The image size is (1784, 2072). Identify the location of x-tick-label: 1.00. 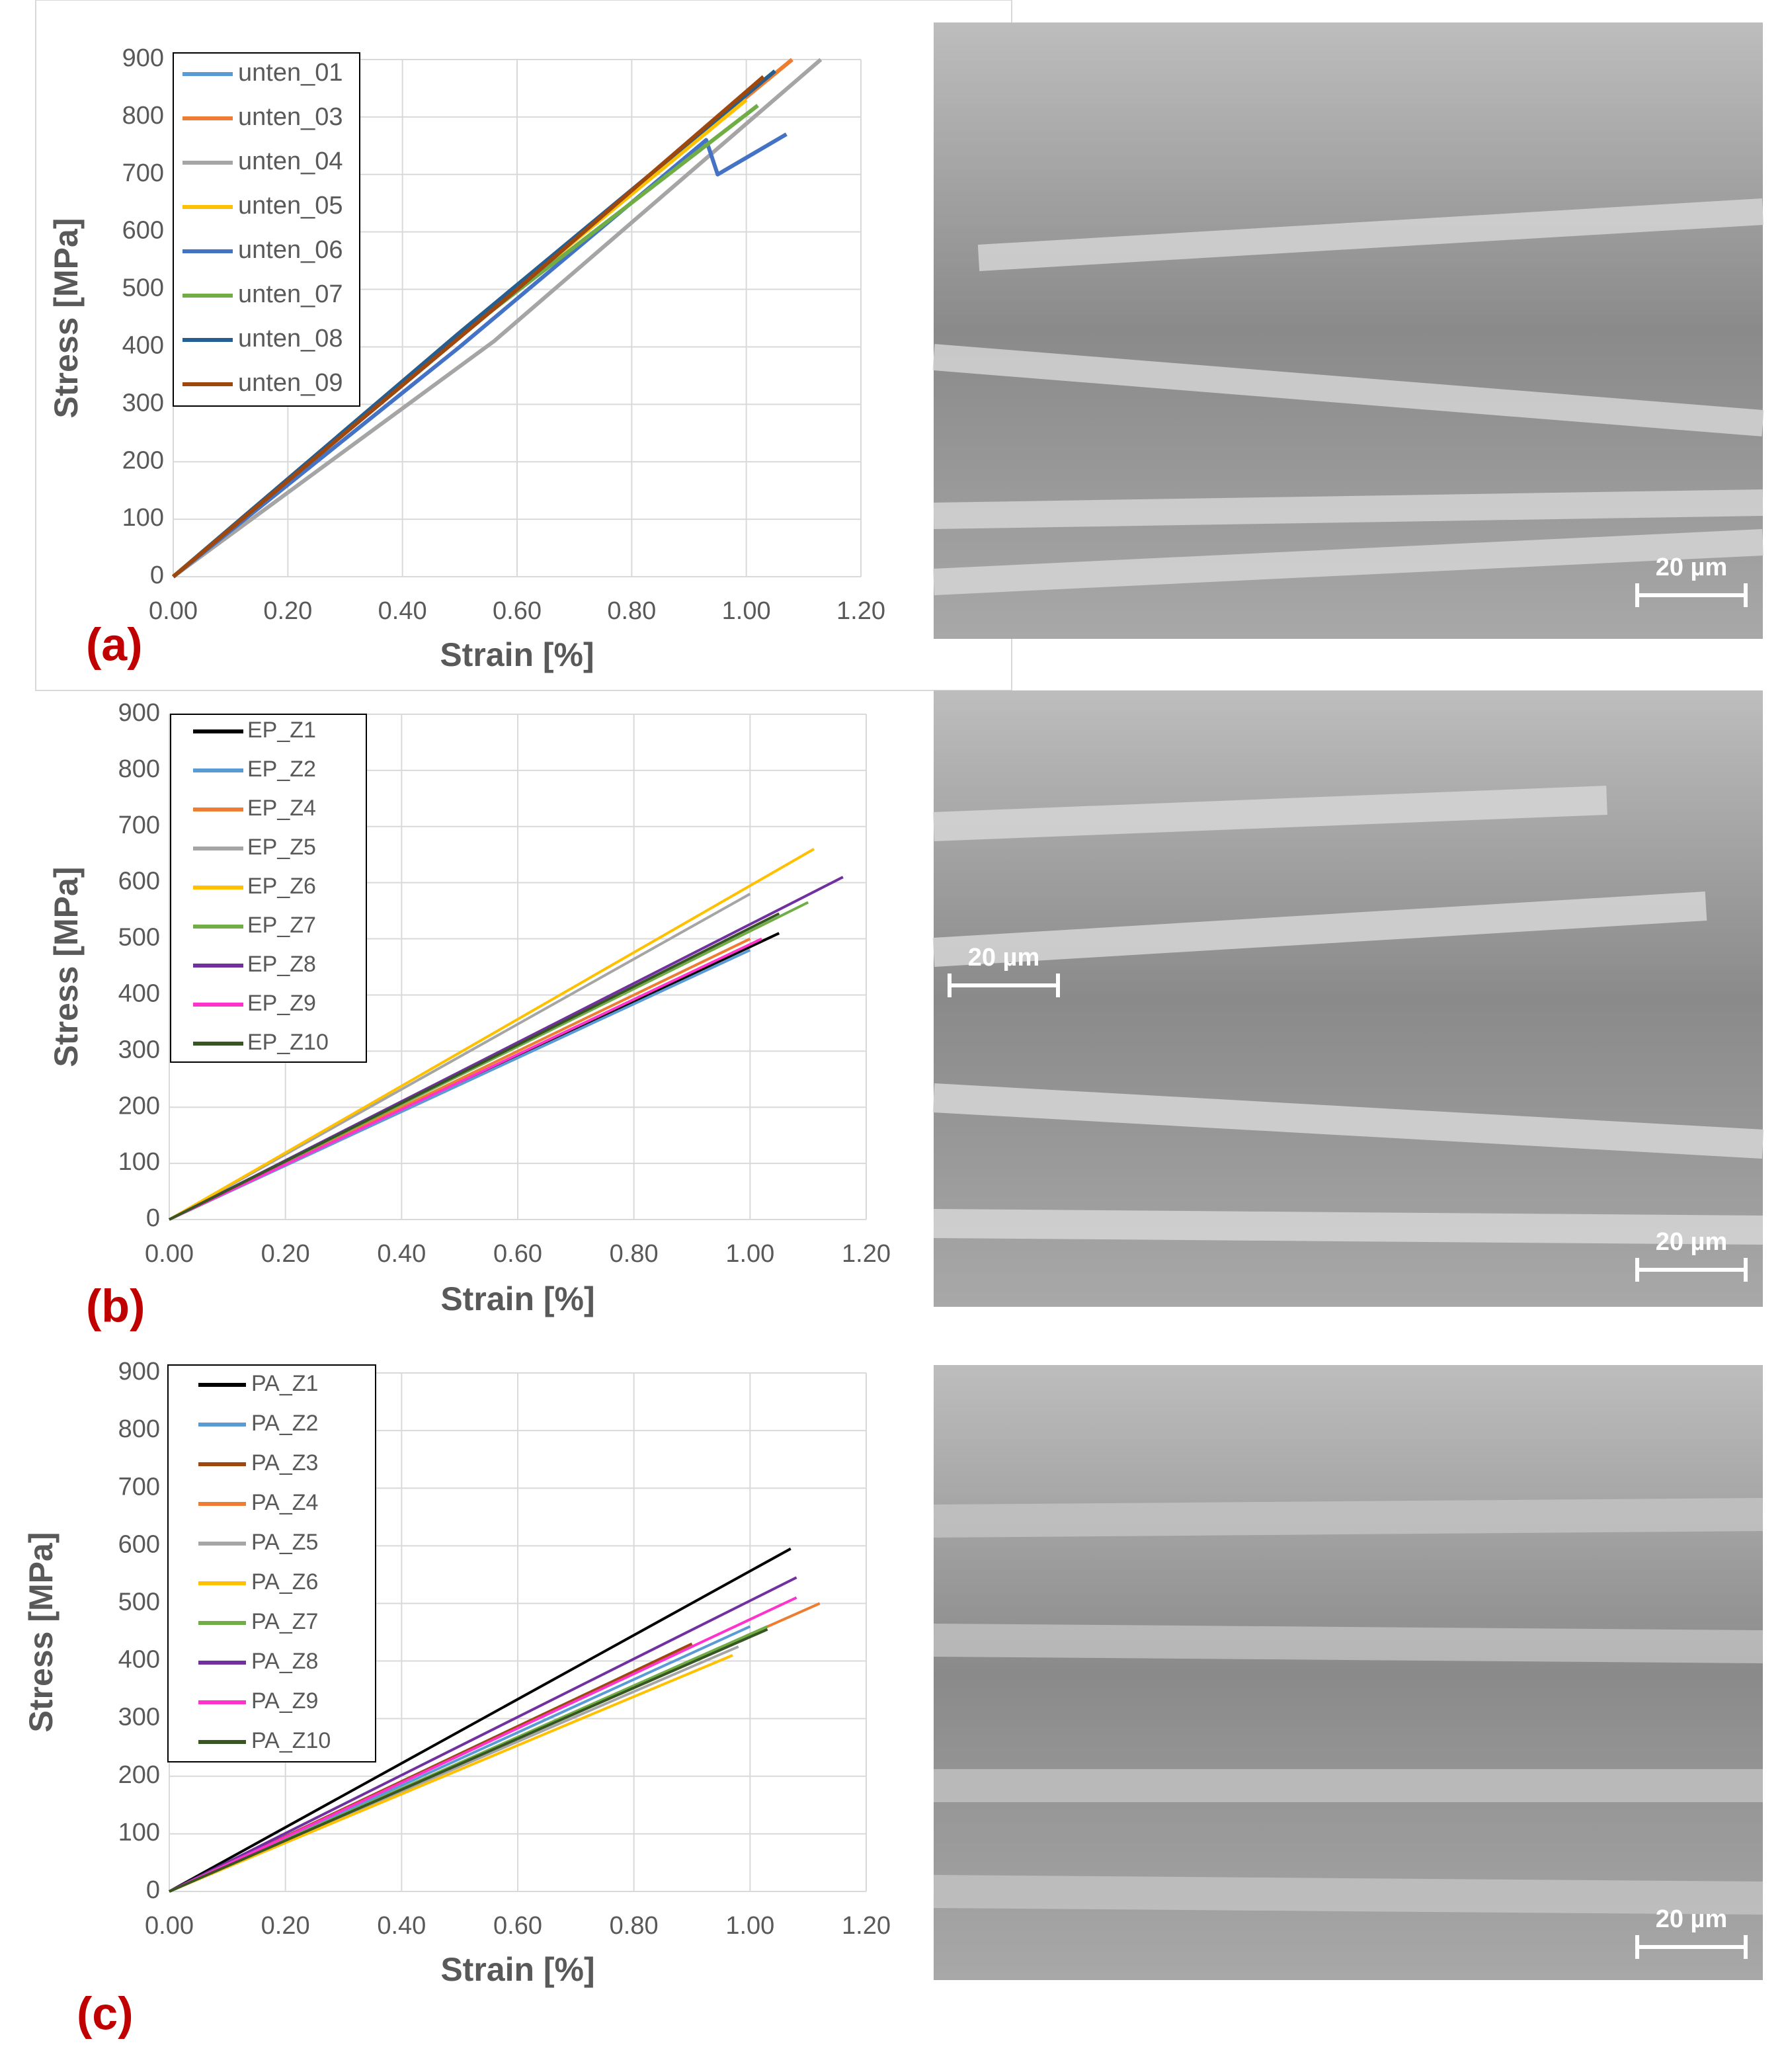
(750, 1926).